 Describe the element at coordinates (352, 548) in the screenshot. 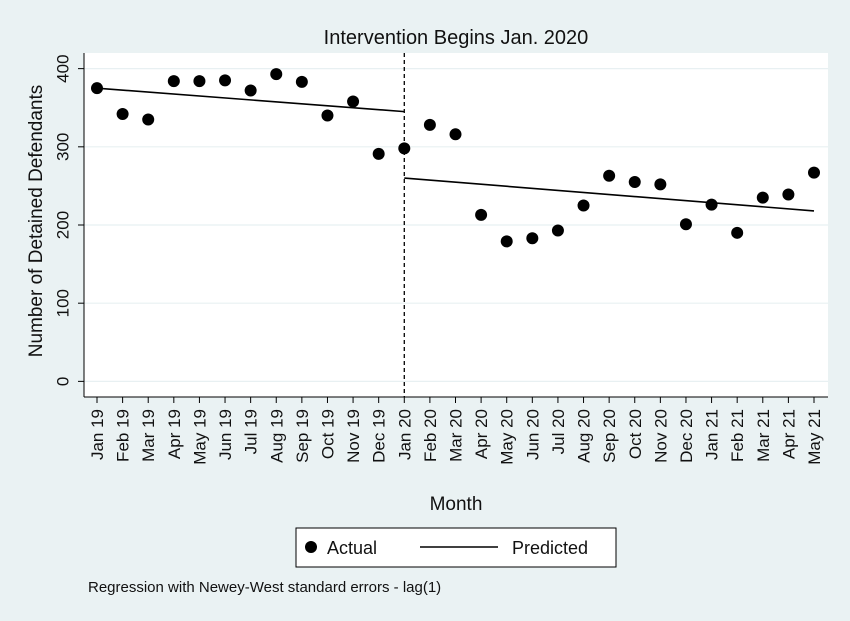

I see `legend-actual-label: Actual` at that location.